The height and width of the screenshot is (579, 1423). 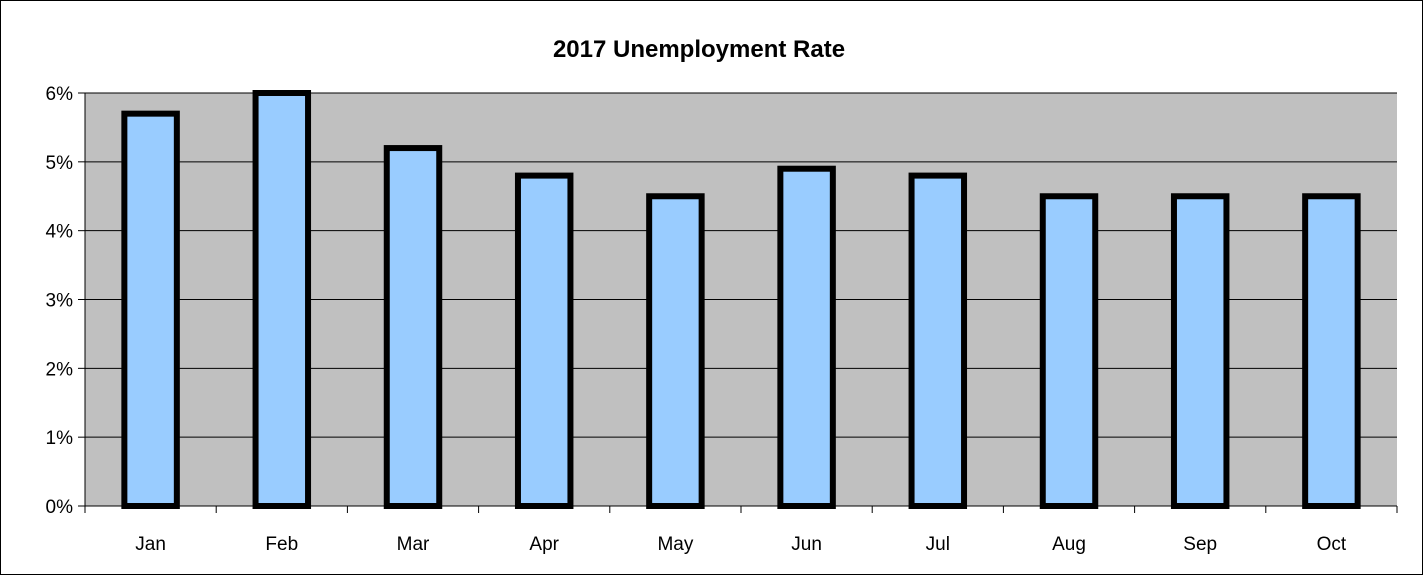 What do you see at coordinates (60, 438) in the screenshot?
I see `y-tick-label: 1%` at bounding box center [60, 438].